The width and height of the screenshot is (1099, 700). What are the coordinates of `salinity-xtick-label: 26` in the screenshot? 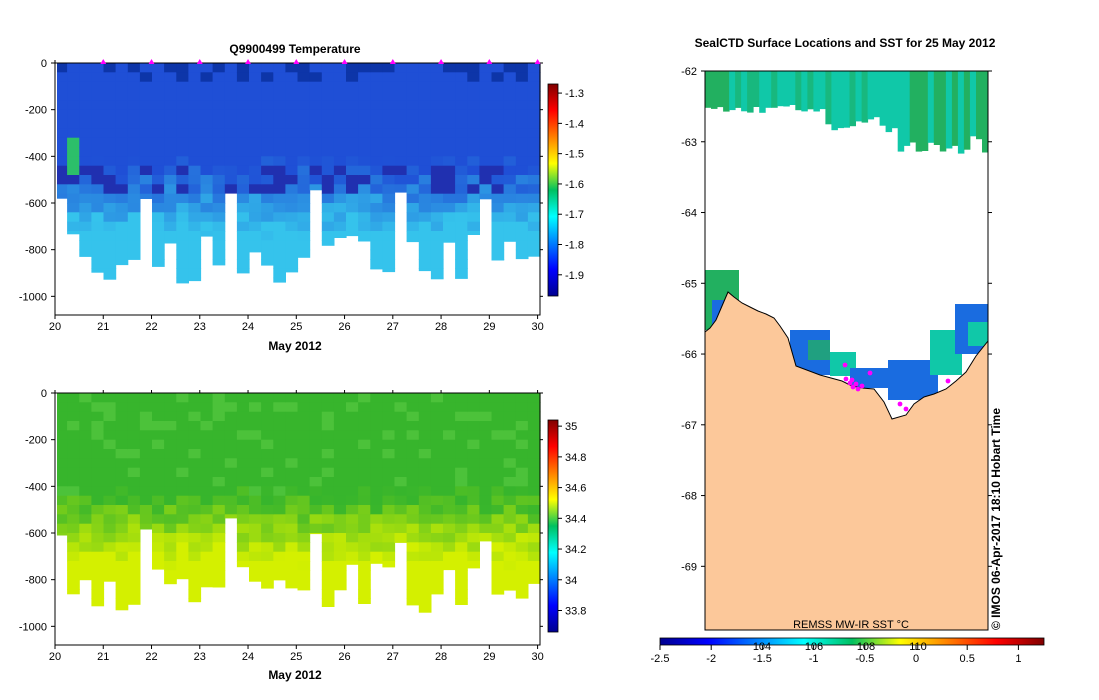 It's located at (344, 657).